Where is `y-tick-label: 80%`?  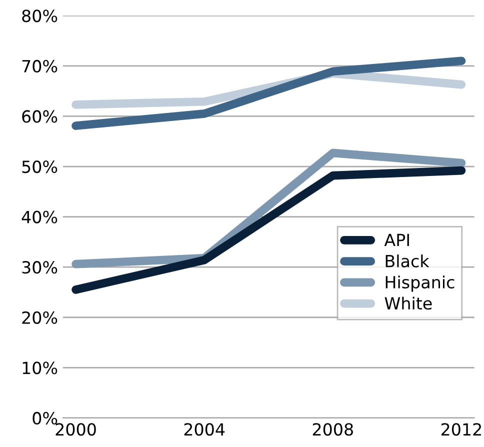
y-tick-label: 80% is located at coordinates (40, 16).